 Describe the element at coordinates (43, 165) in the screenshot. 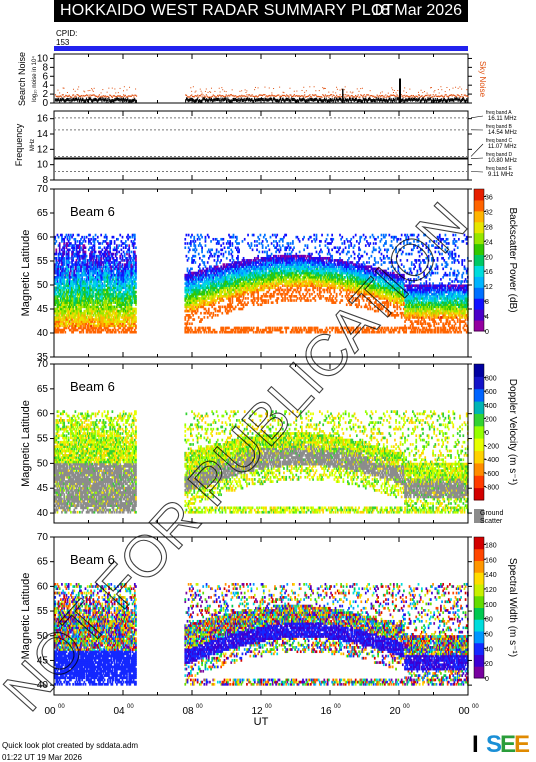

I see `freq-axis-ytick-label: 10` at that location.